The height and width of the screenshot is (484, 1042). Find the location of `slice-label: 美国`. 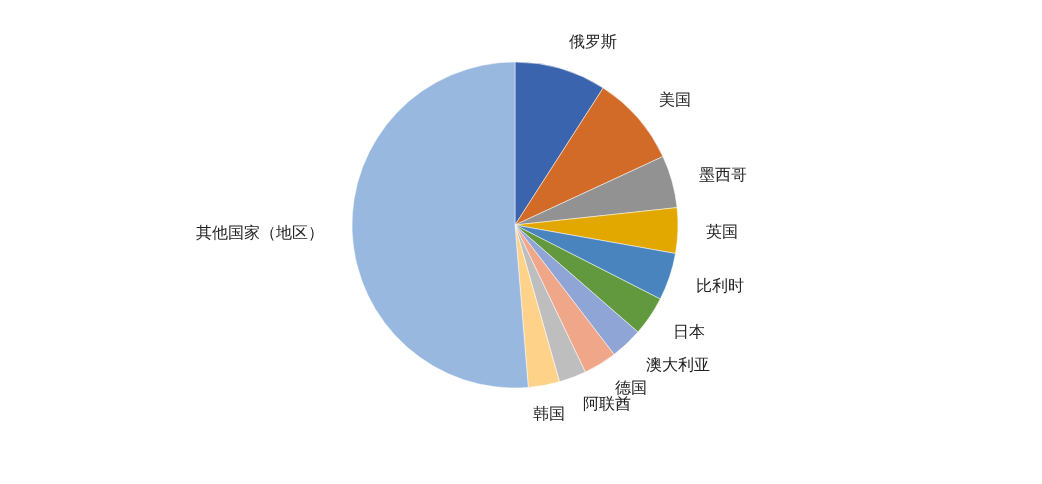

slice-label: 美国 is located at coordinates (675, 100).